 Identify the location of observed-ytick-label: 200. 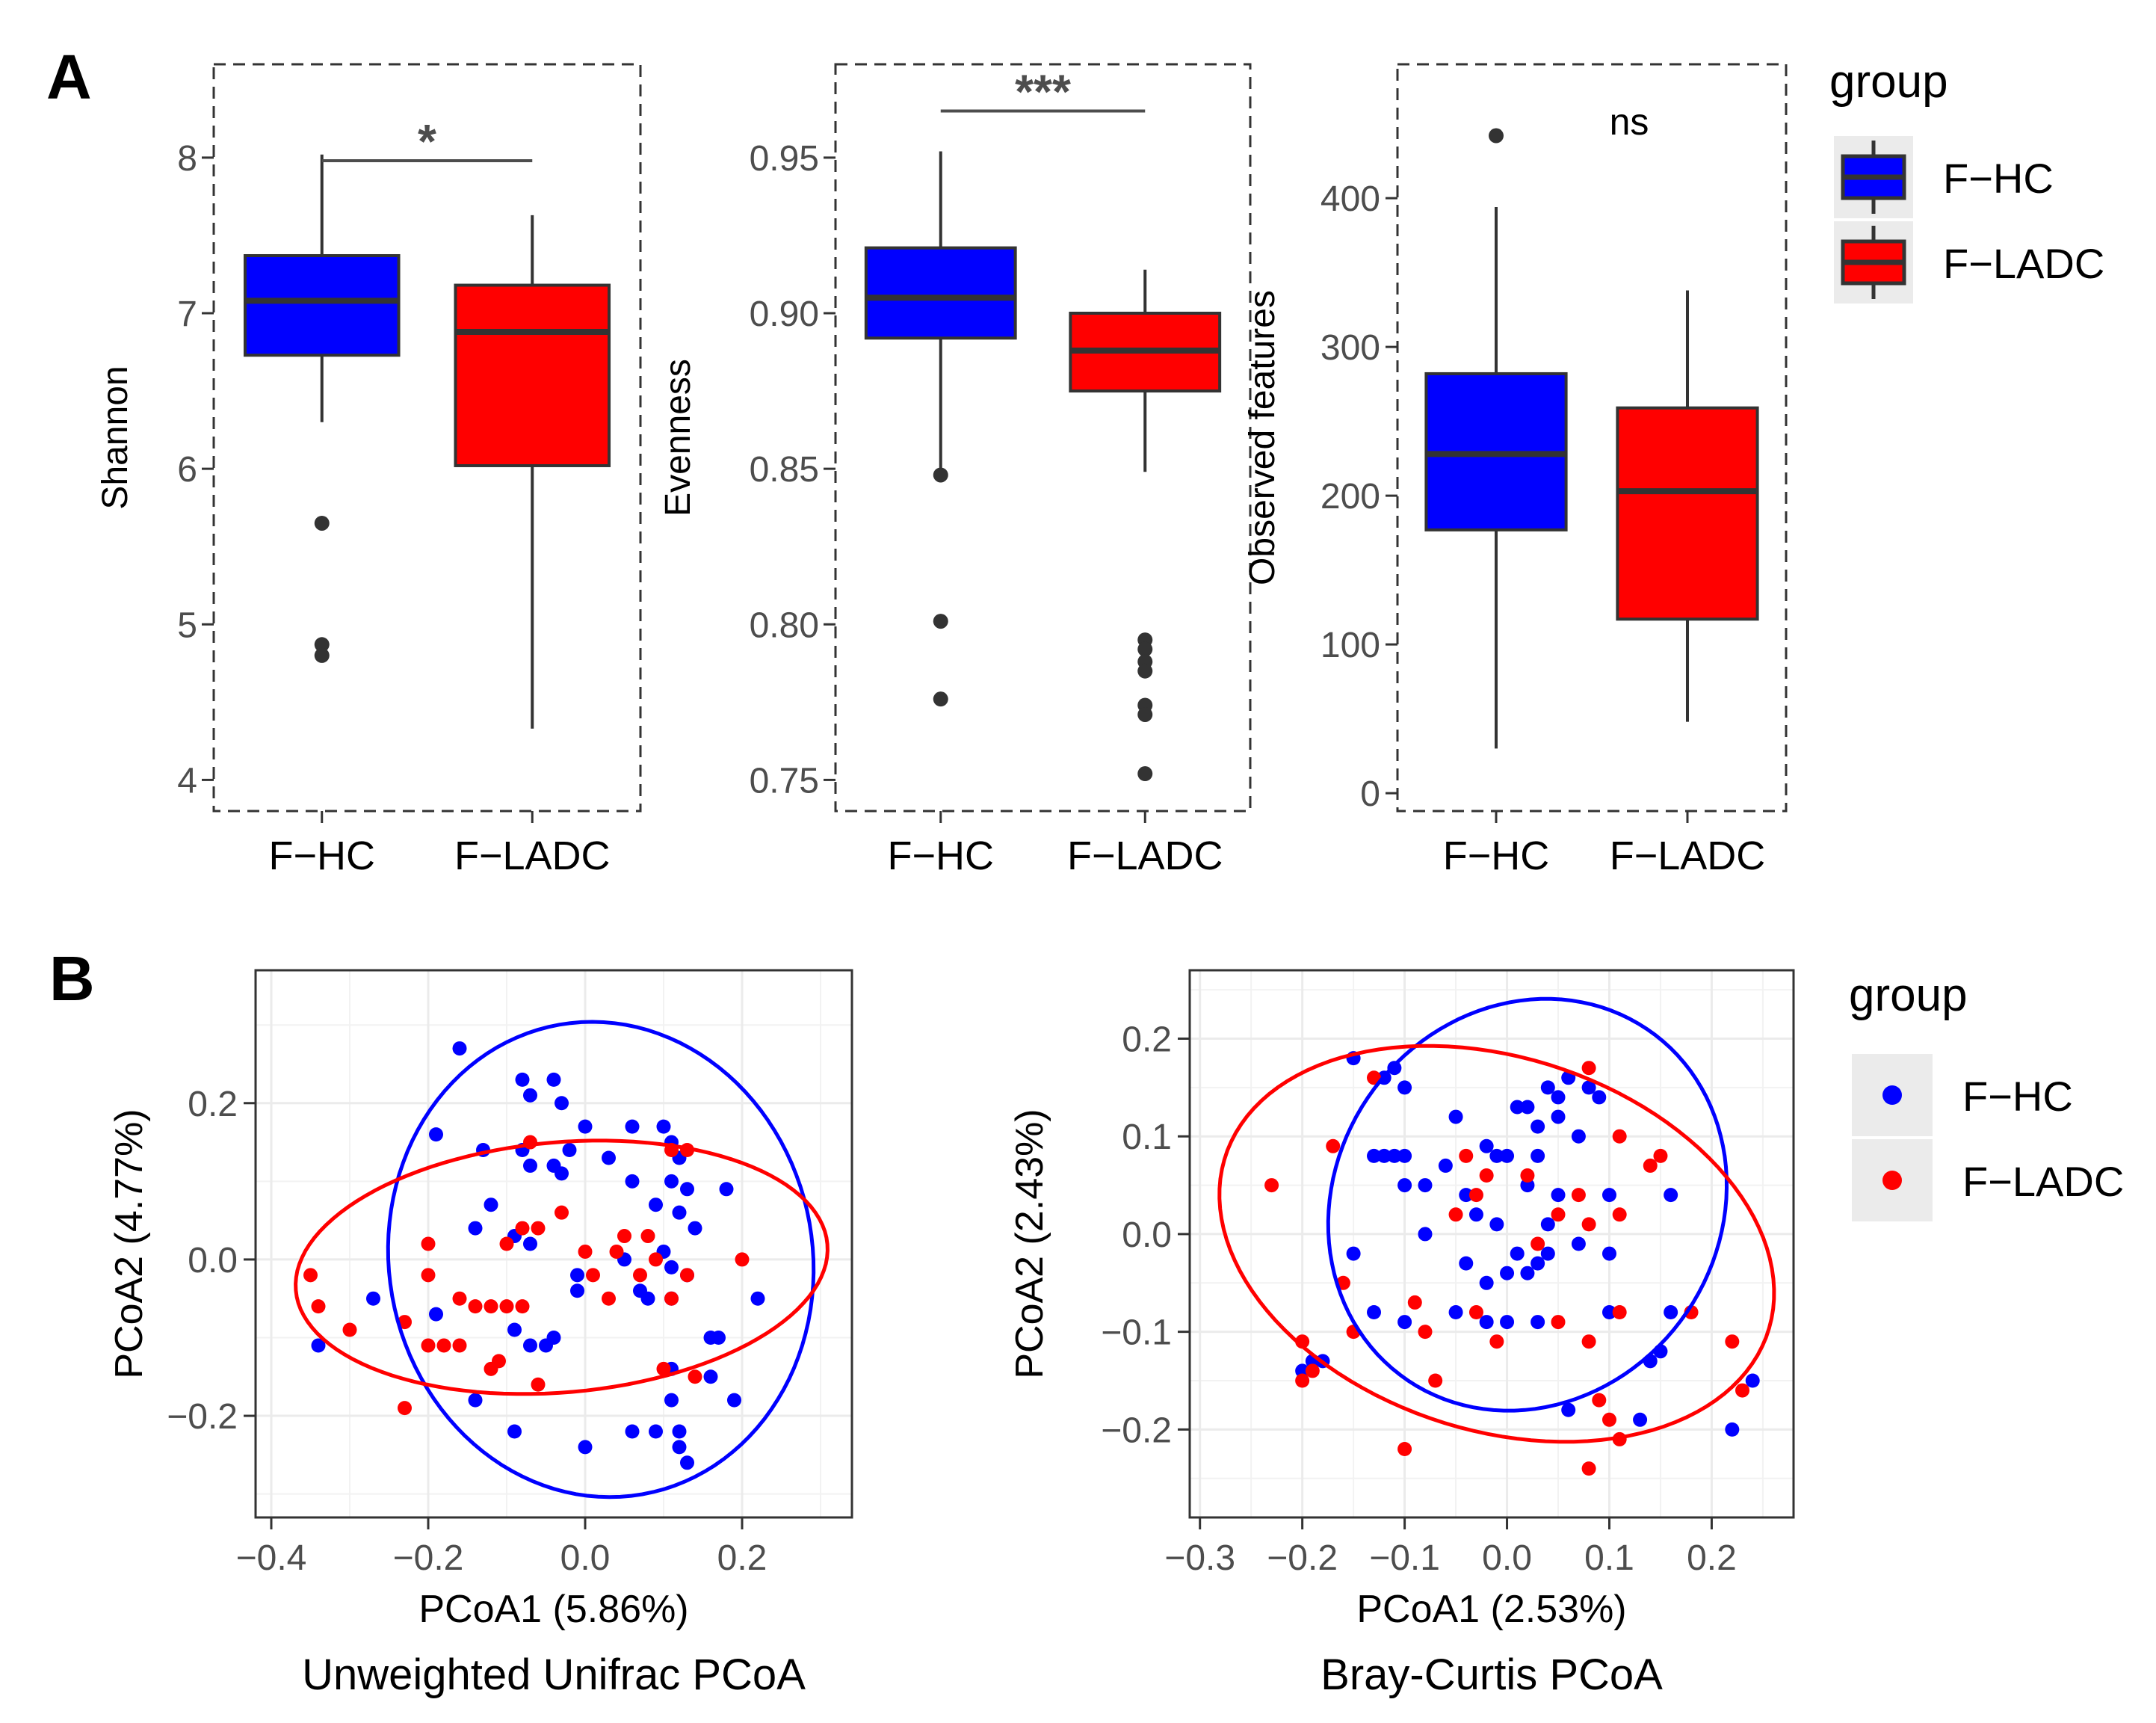
(1350, 497).